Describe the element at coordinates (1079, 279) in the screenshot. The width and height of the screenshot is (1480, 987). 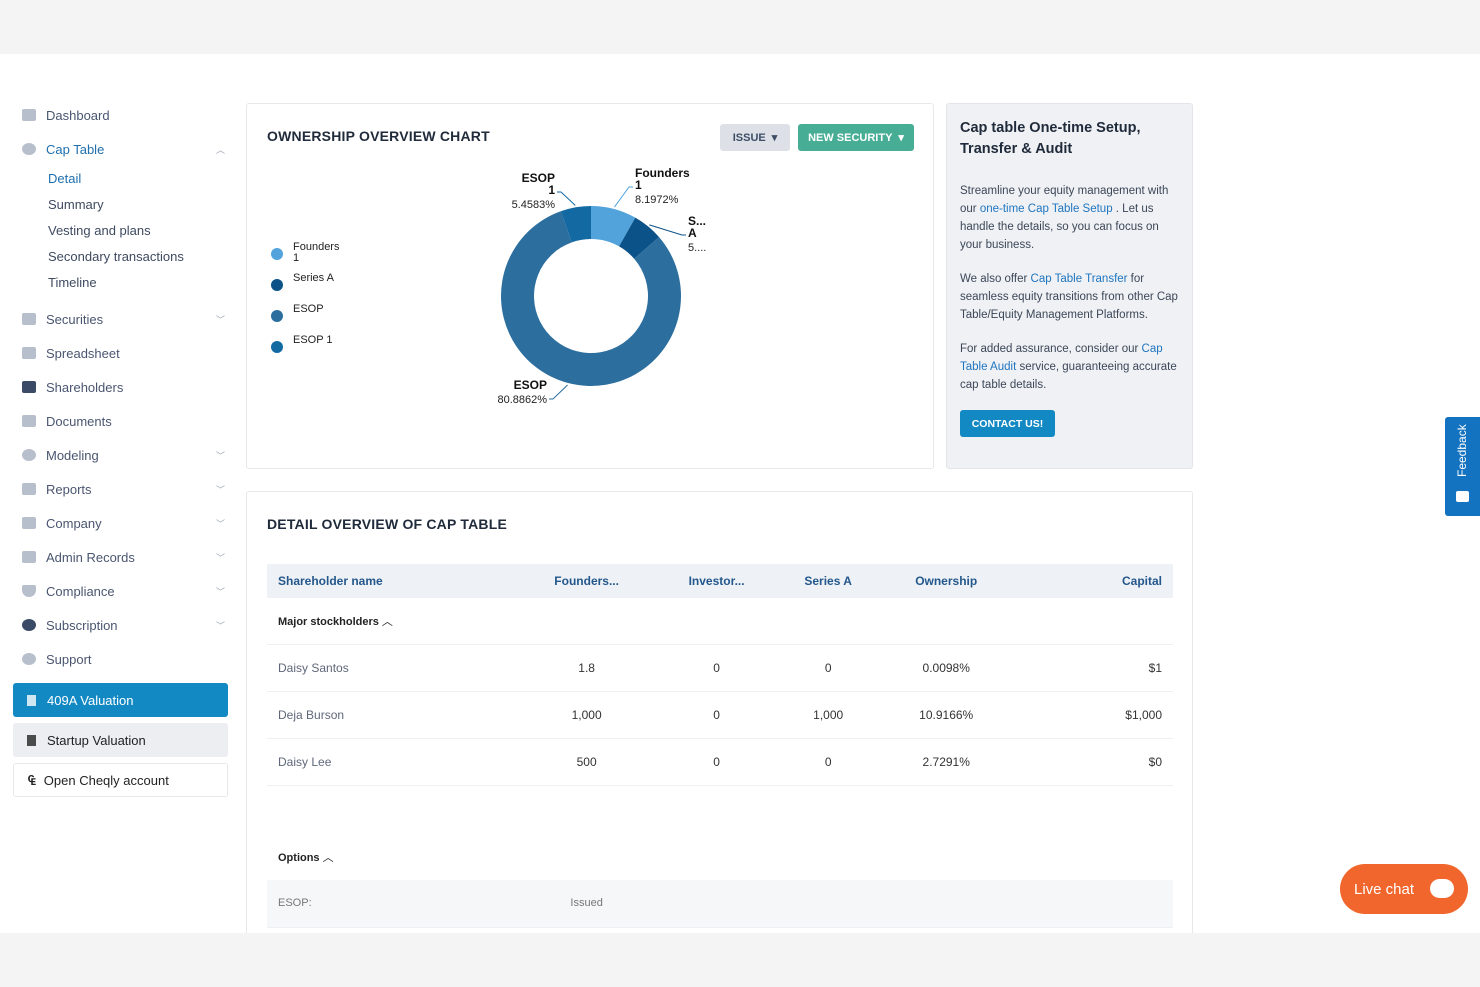
I see `transfer-link: Cap Table Transfer` at that location.